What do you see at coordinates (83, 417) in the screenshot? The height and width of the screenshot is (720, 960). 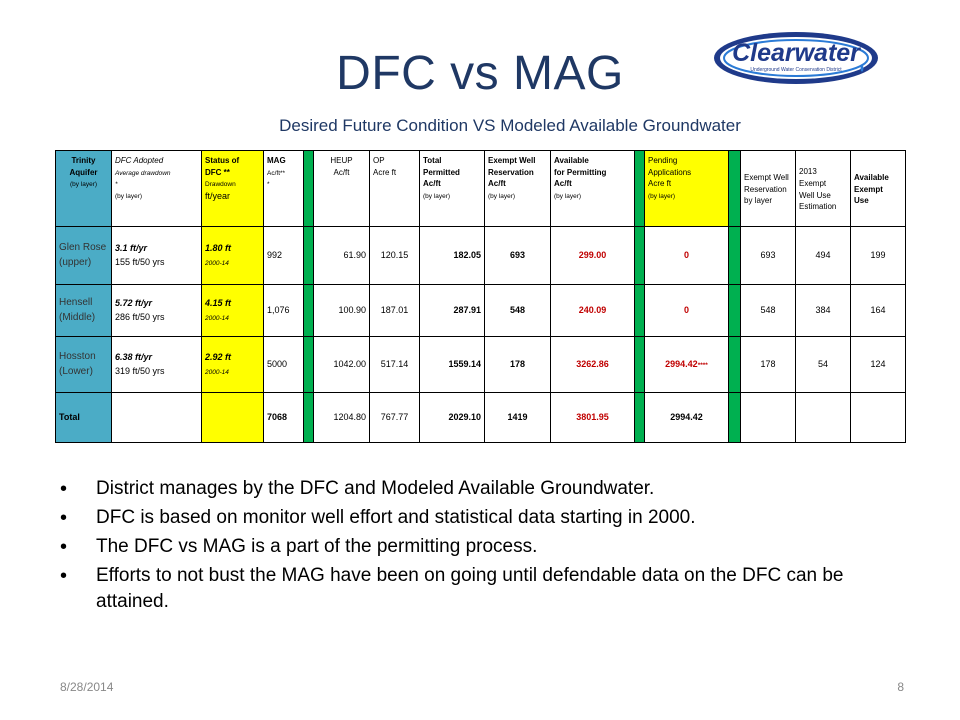 I see `total-label: Total` at bounding box center [83, 417].